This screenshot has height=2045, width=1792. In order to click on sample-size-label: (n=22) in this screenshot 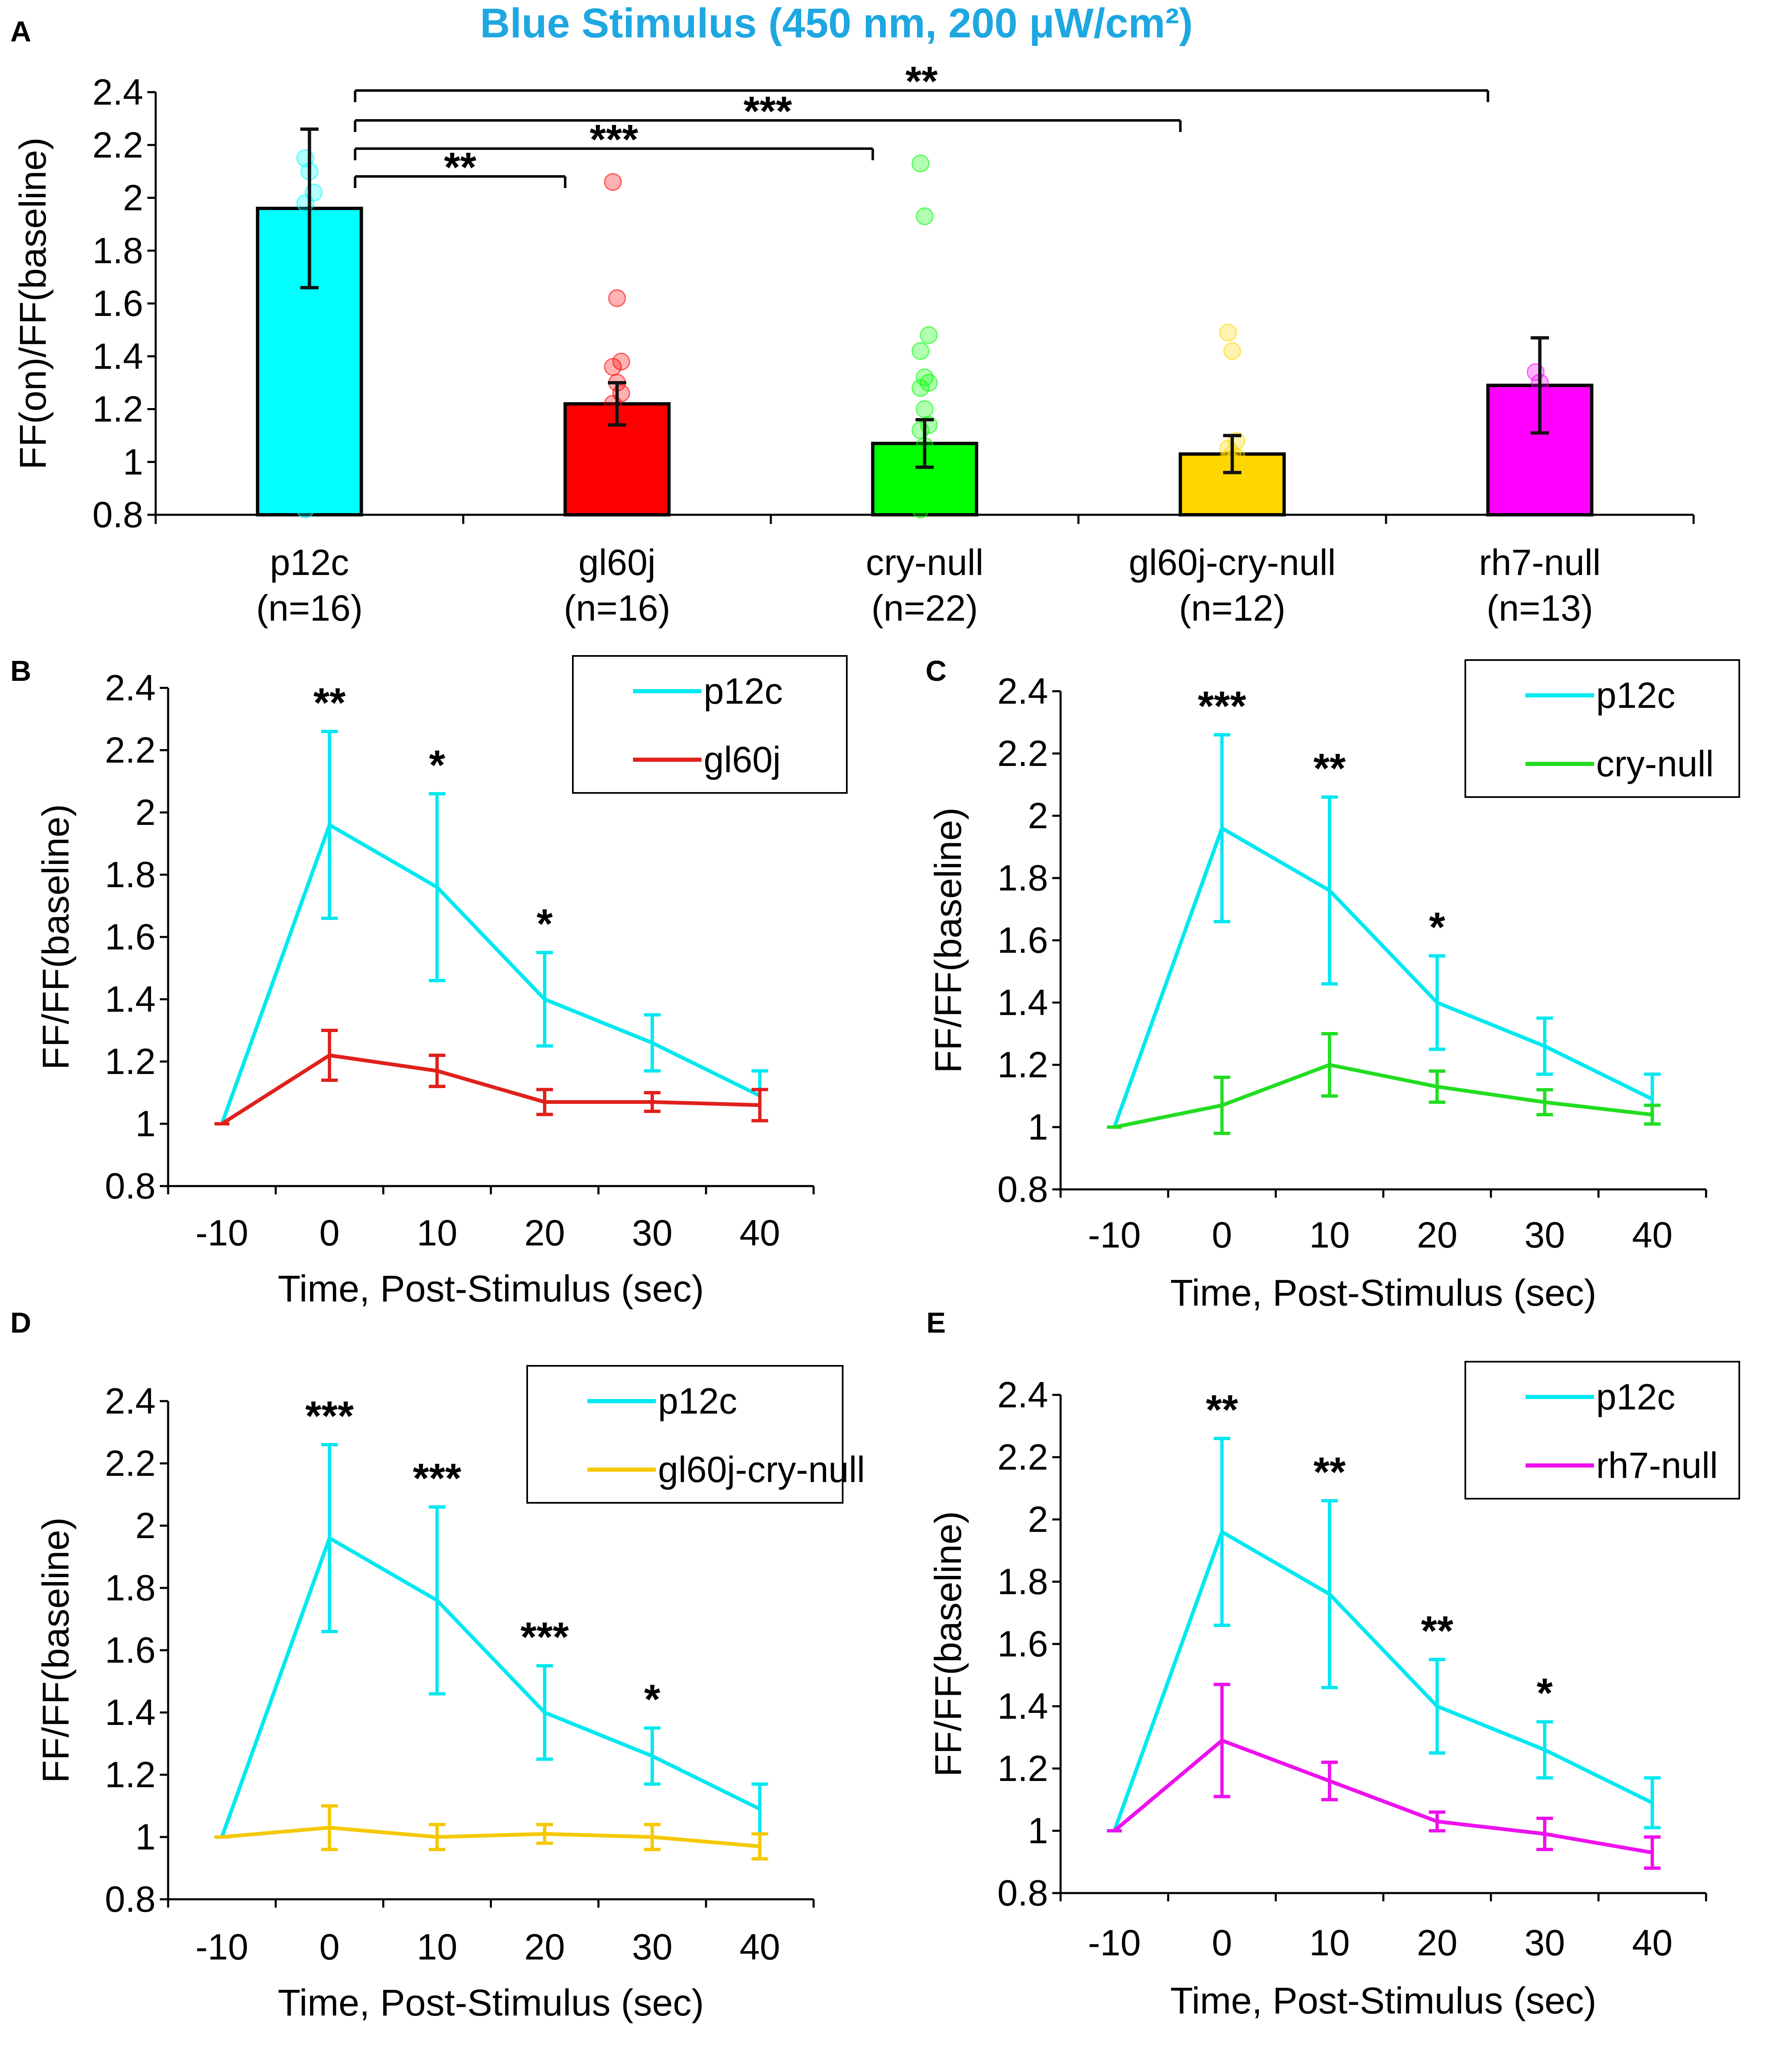, I will do `click(924, 608)`.